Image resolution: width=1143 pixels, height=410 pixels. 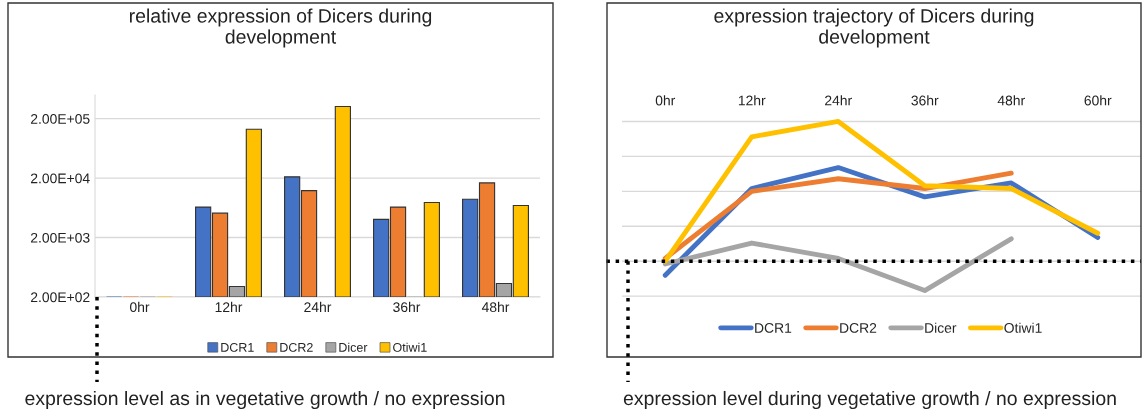 What do you see at coordinates (60, 118) in the screenshot?
I see `y-tick-label: 2.00E+05` at bounding box center [60, 118].